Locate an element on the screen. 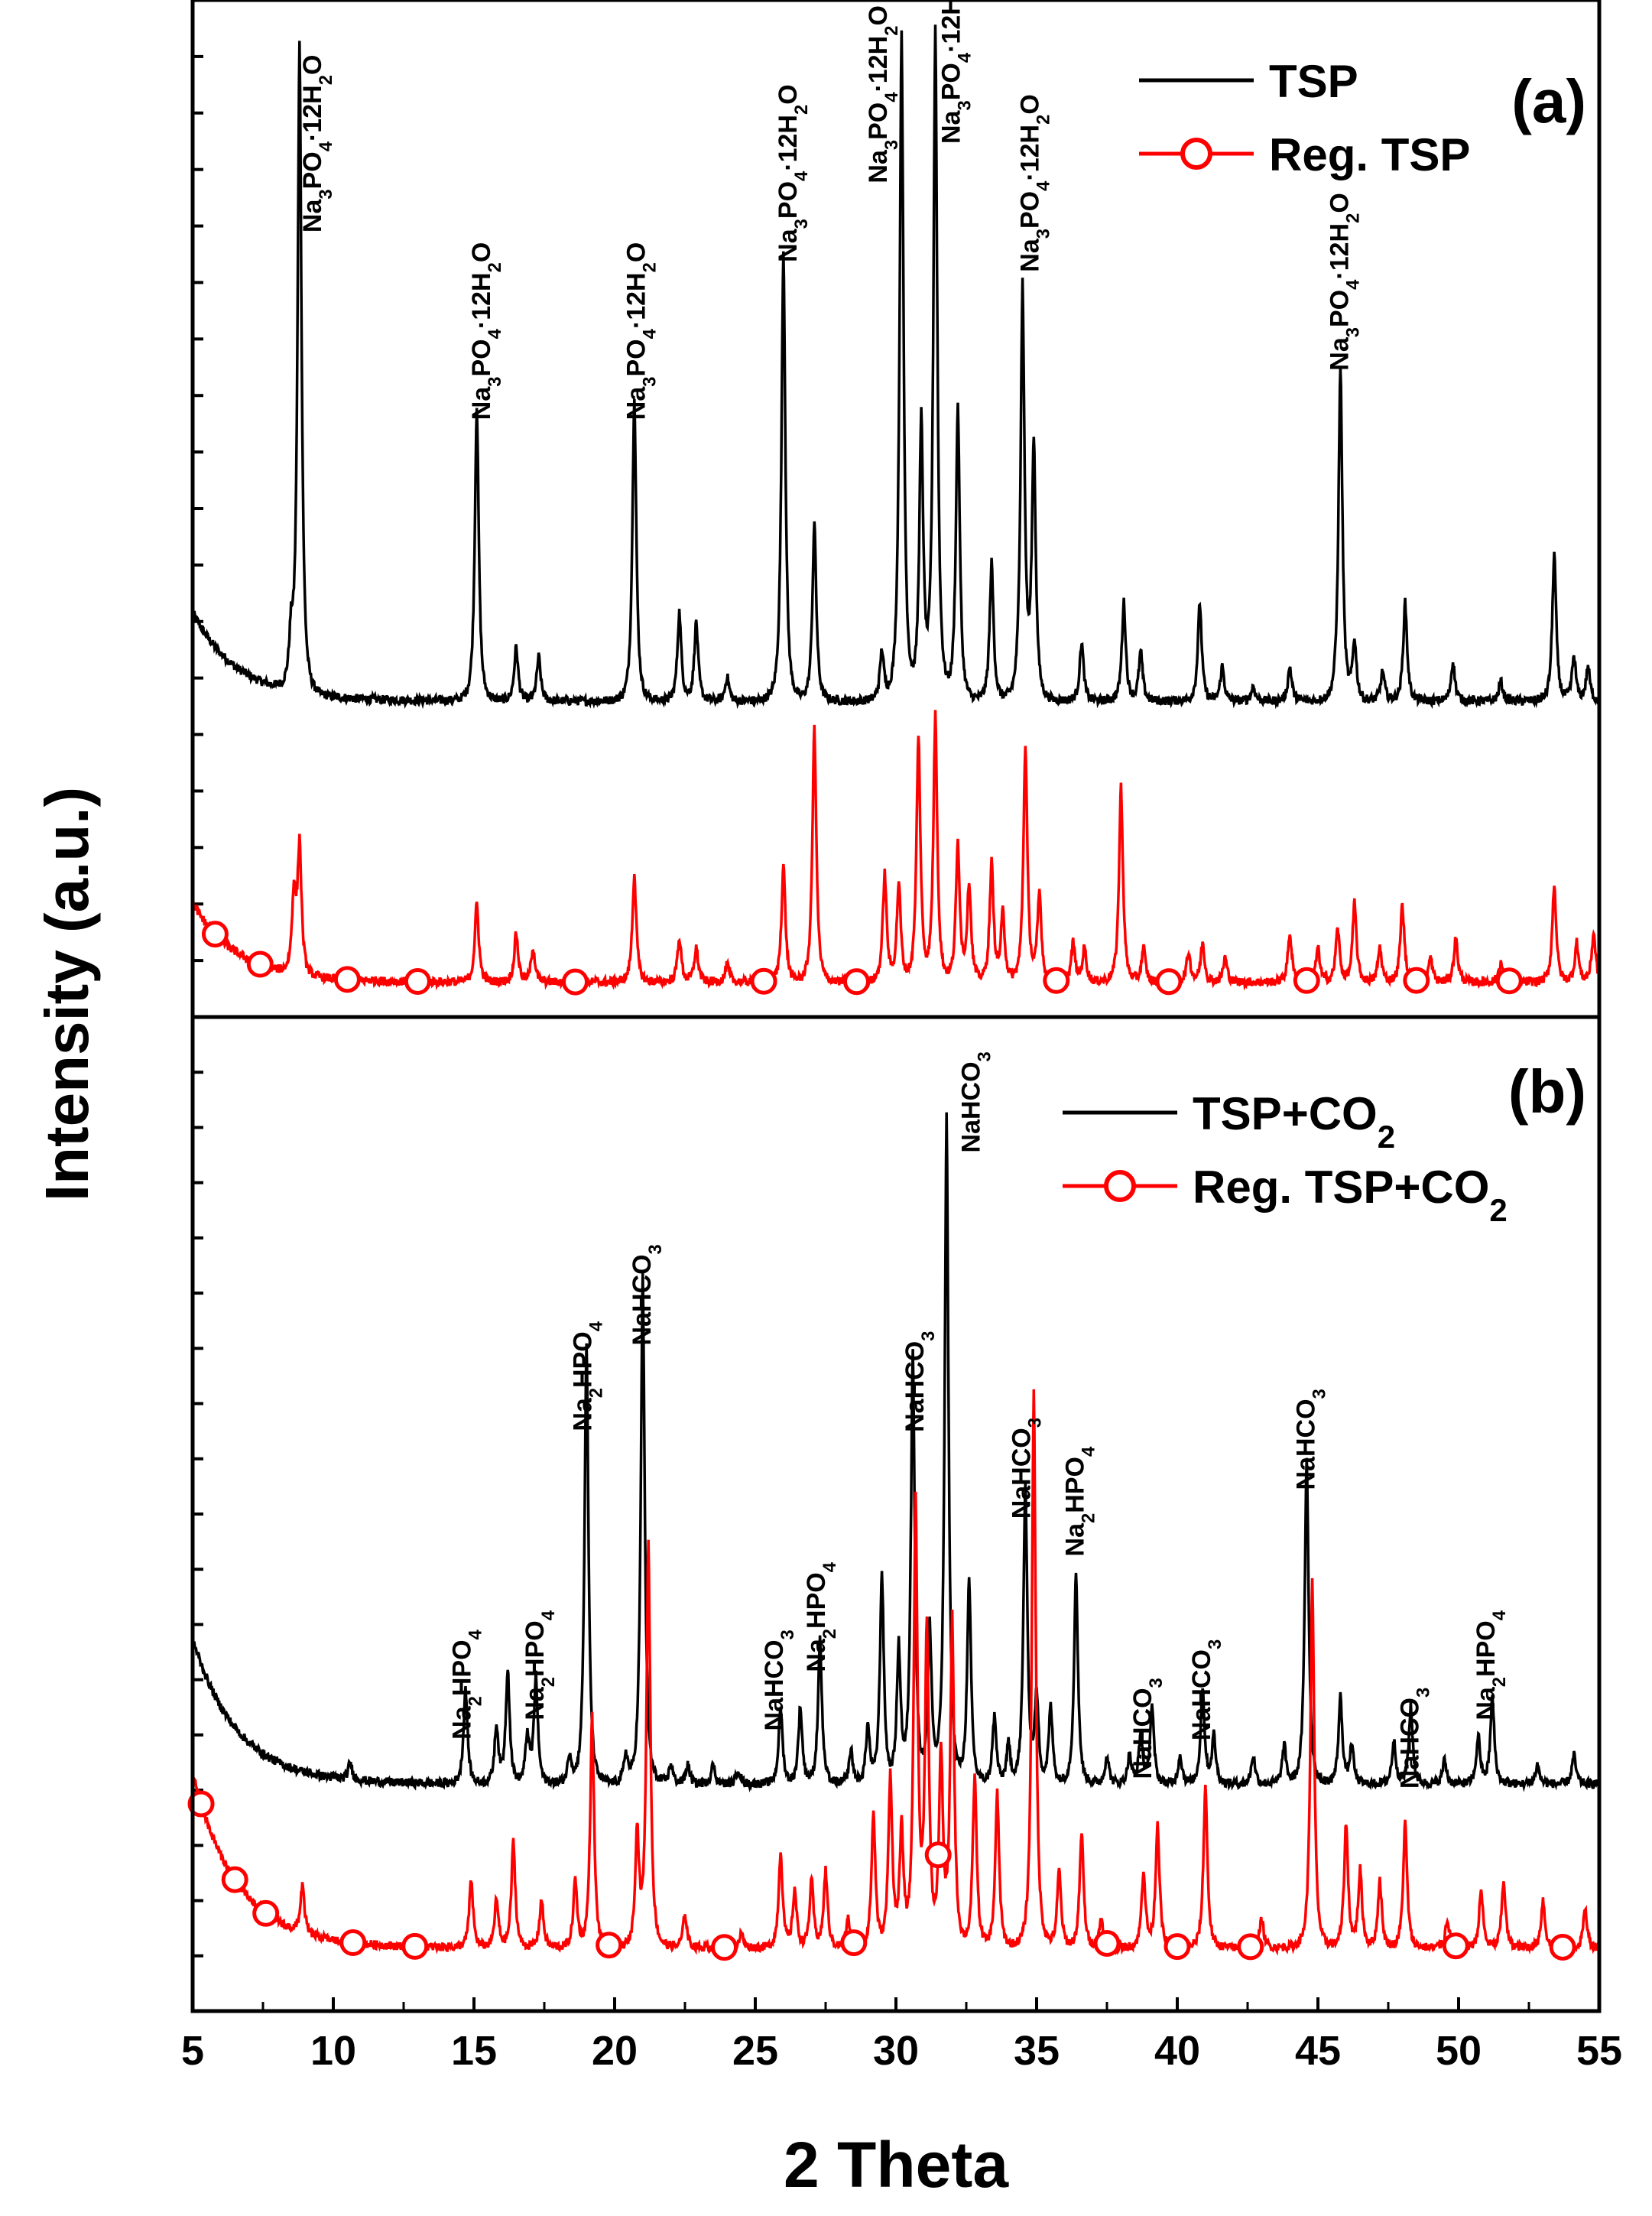 The height and width of the screenshot is (2216, 1652). y-axis-title: Intensity (a.u.) is located at coordinates (67, 994).